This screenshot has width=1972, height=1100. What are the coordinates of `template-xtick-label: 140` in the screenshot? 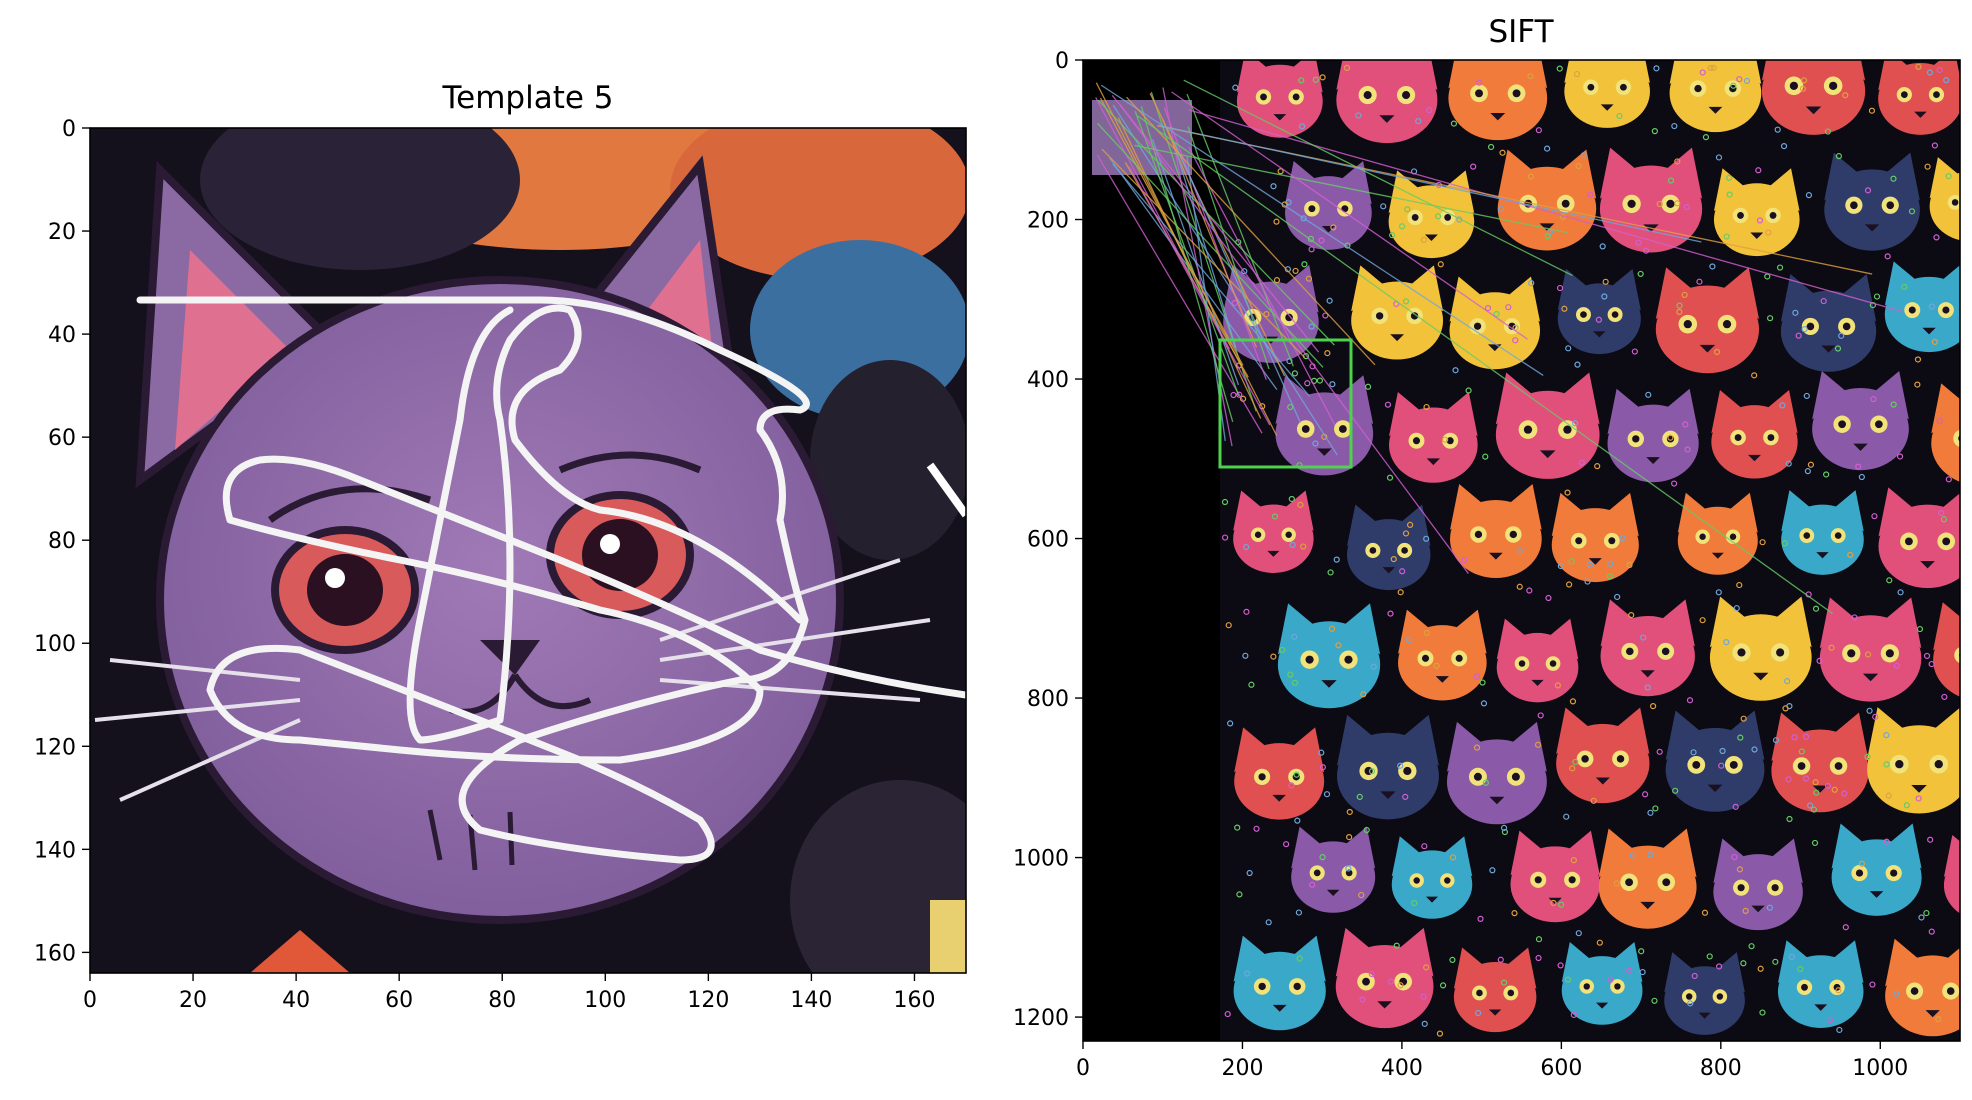 It's located at (811, 1000).